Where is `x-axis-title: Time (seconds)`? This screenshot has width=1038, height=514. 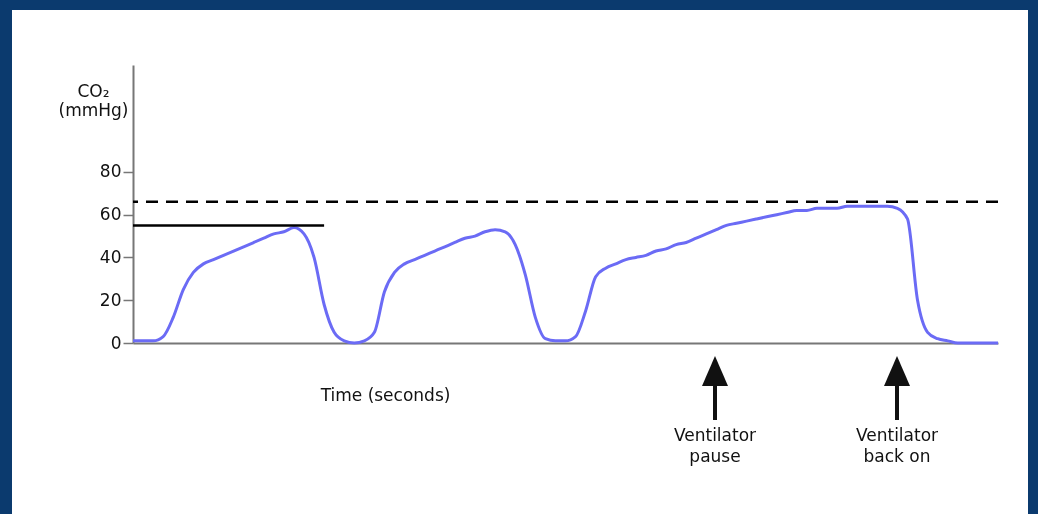
x-axis-title: Time (seconds) is located at coordinates (385, 394).